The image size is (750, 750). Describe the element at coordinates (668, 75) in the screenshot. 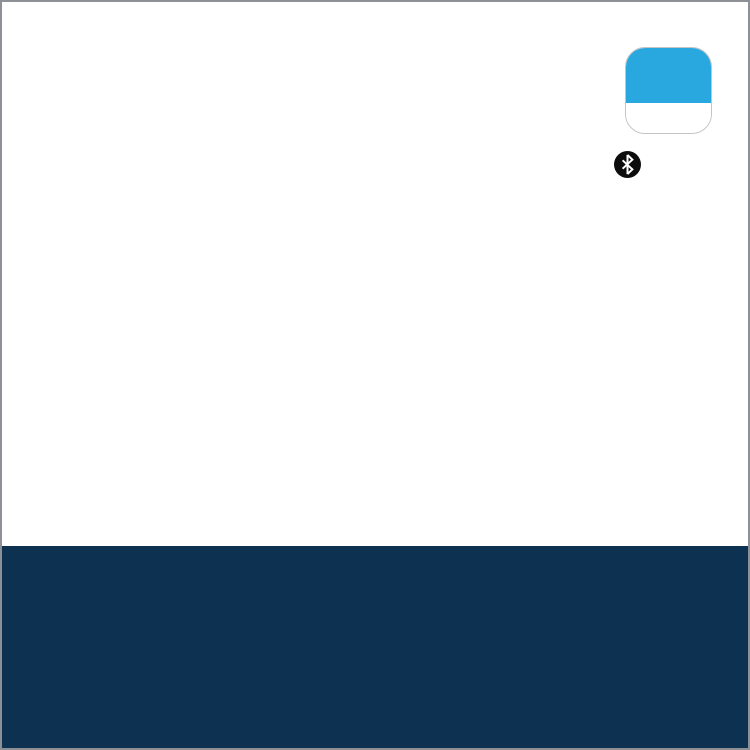

I see `app-icon-top` at that location.